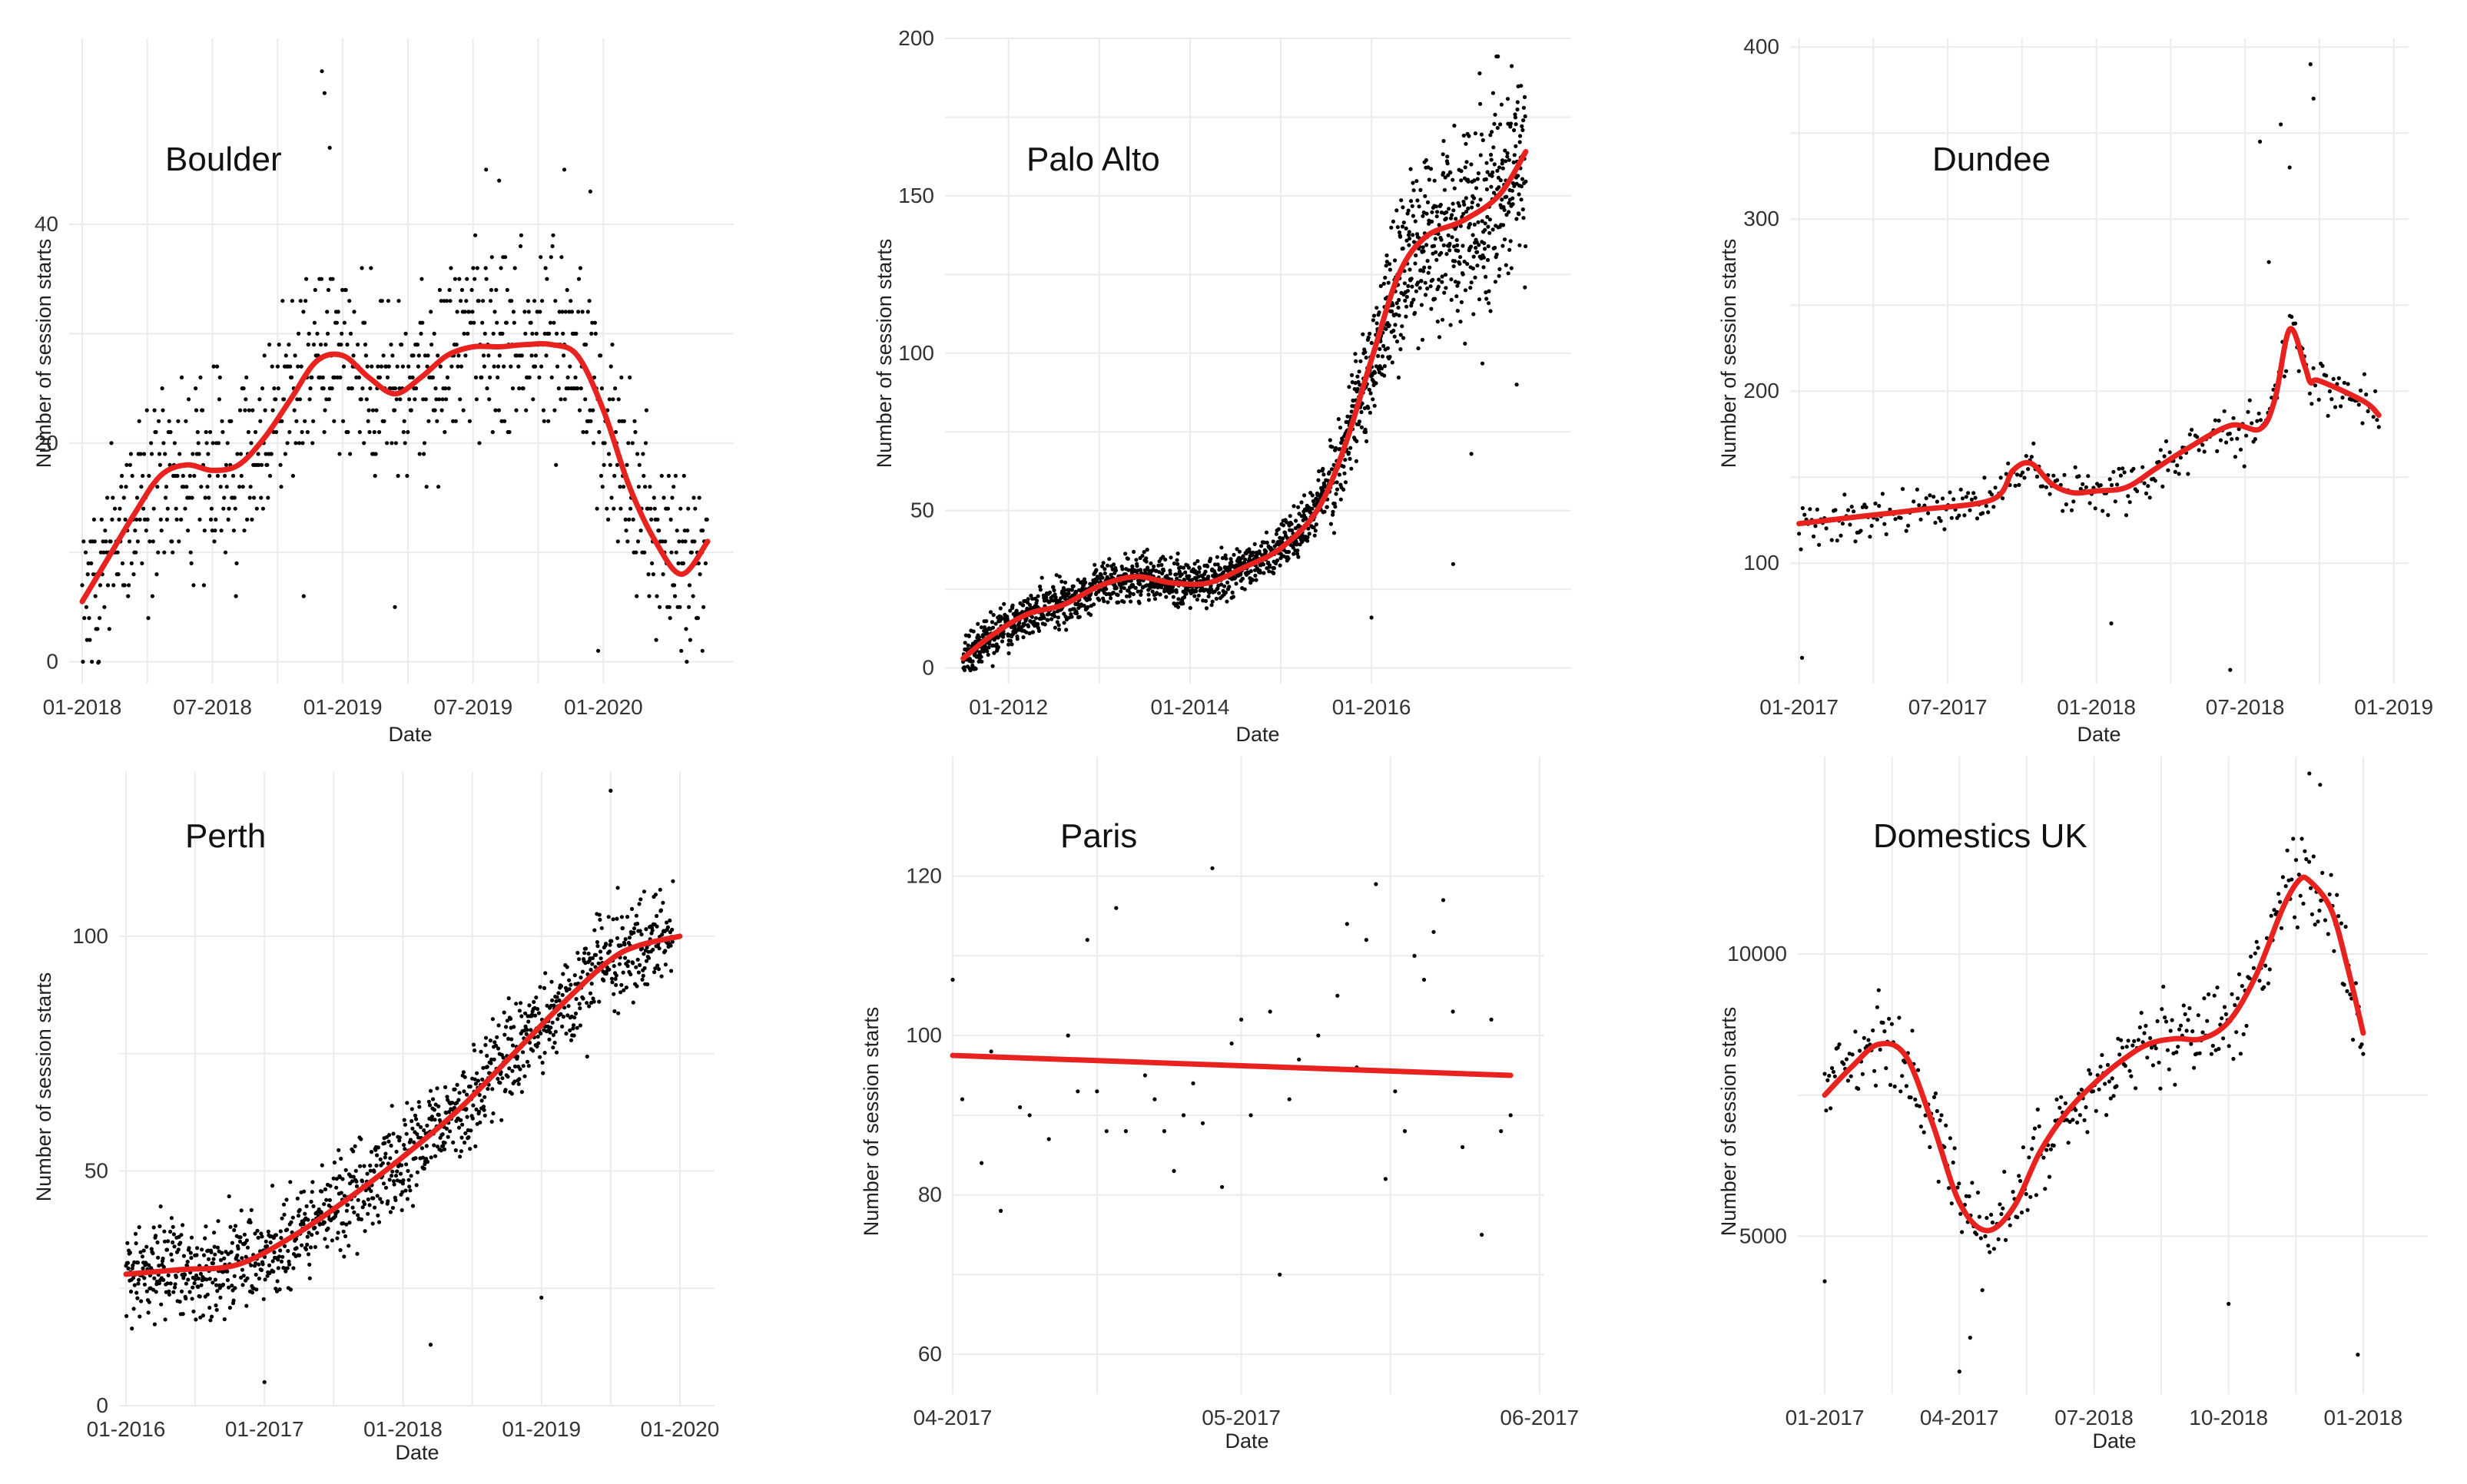 This screenshot has width=2467, height=1484. Describe the element at coordinates (1098, 836) in the screenshot. I see `panel-title-paris: Paris` at that location.